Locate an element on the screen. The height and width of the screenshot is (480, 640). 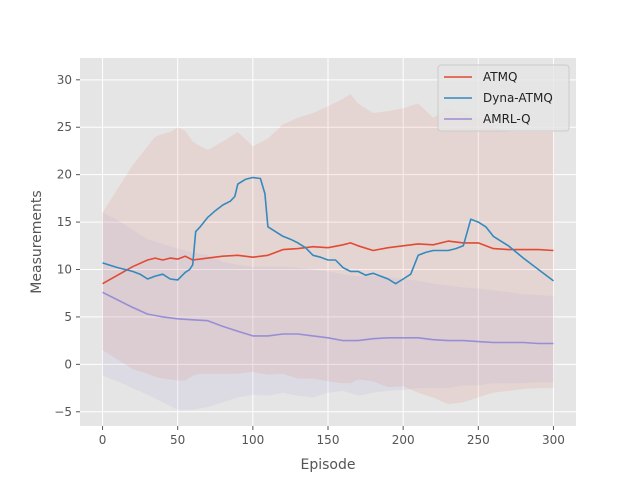
x-tick-label: 200 is located at coordinates (403, 440).